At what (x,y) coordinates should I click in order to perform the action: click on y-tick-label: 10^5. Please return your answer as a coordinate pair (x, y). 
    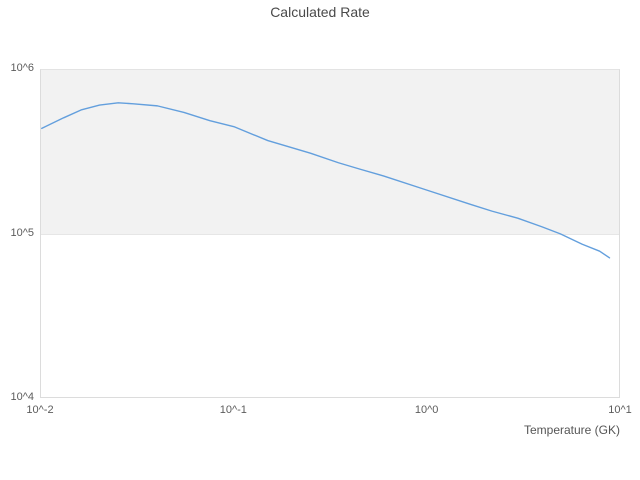
    Looking at the image, I should click on (22, 232).